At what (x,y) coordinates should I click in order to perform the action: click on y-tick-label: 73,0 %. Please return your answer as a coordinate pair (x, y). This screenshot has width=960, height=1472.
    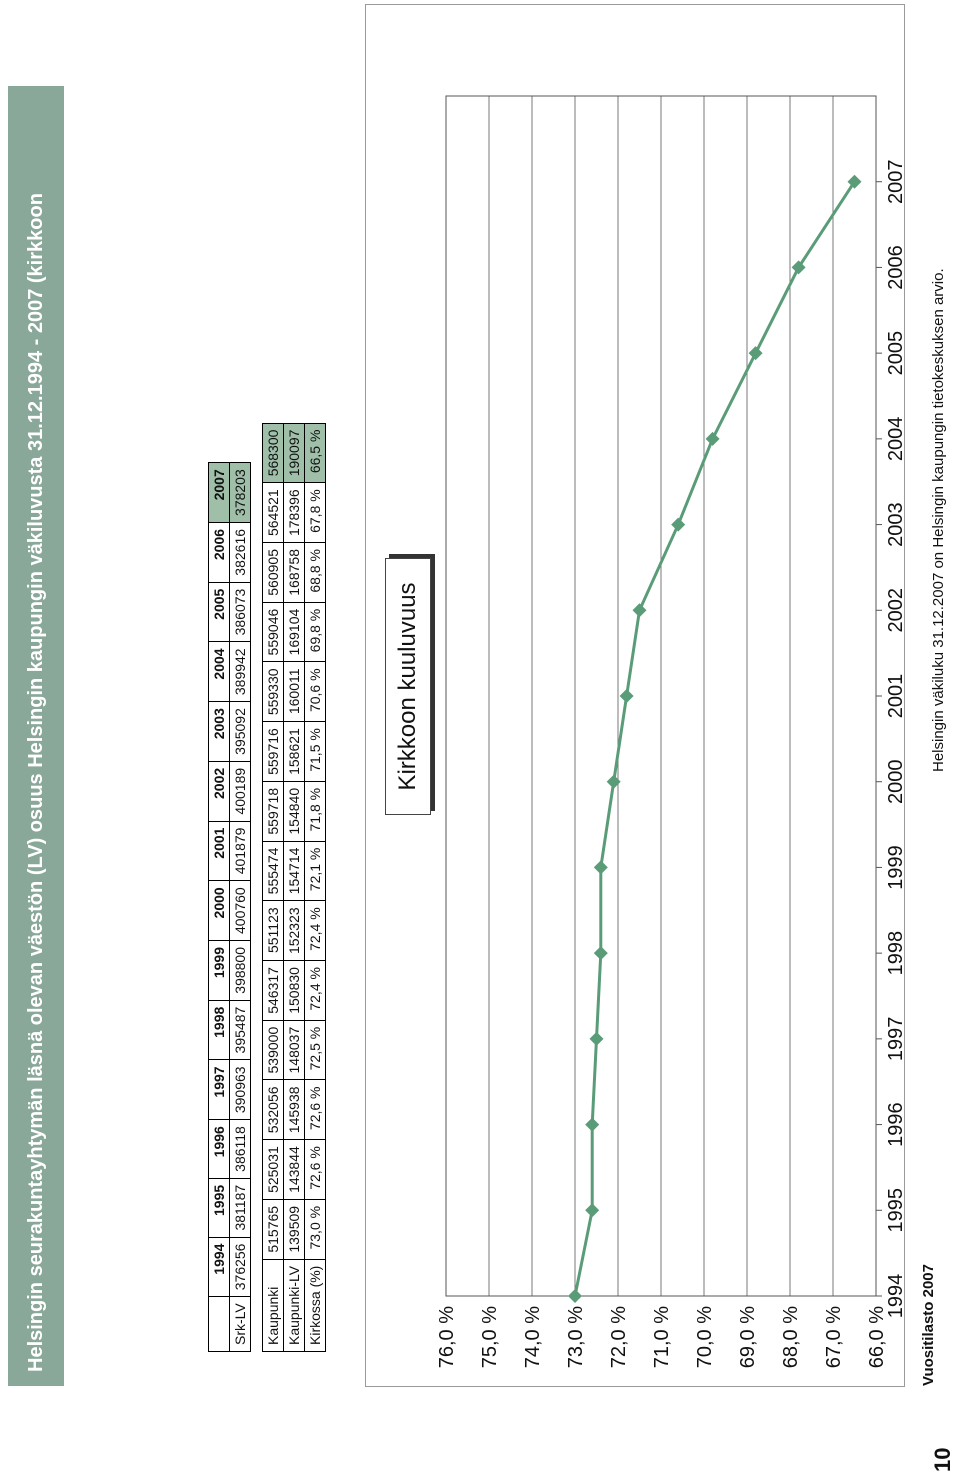
    Looking at the image, I should click on (576, 1337).